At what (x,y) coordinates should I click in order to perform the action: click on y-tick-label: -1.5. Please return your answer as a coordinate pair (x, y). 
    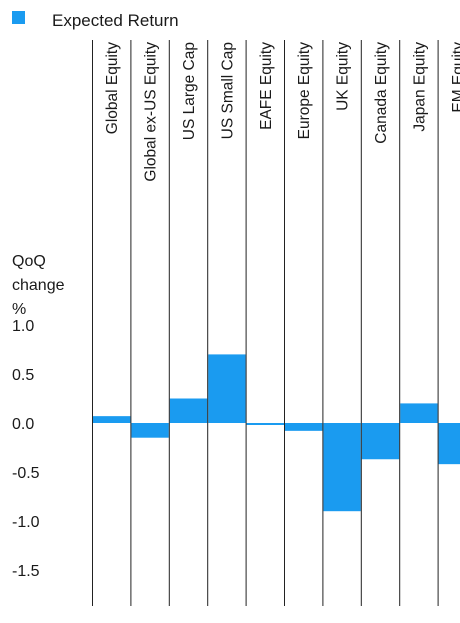
    Looking at the image, I should click on (26, 571).